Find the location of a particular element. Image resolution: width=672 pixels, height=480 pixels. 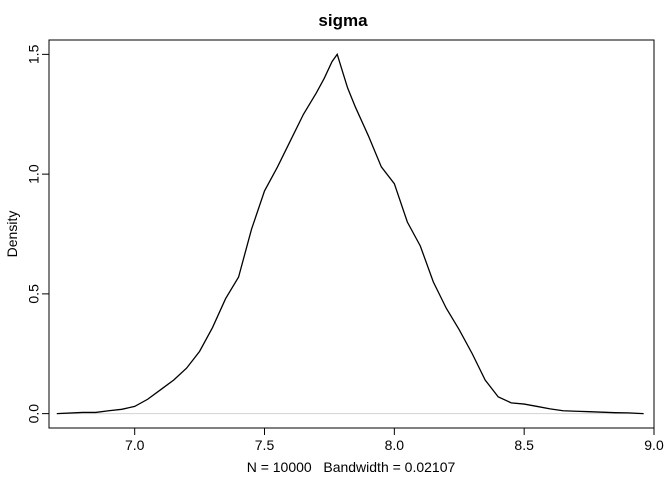

x-tick-label: 8.5 is located at coordinates (524, 445).